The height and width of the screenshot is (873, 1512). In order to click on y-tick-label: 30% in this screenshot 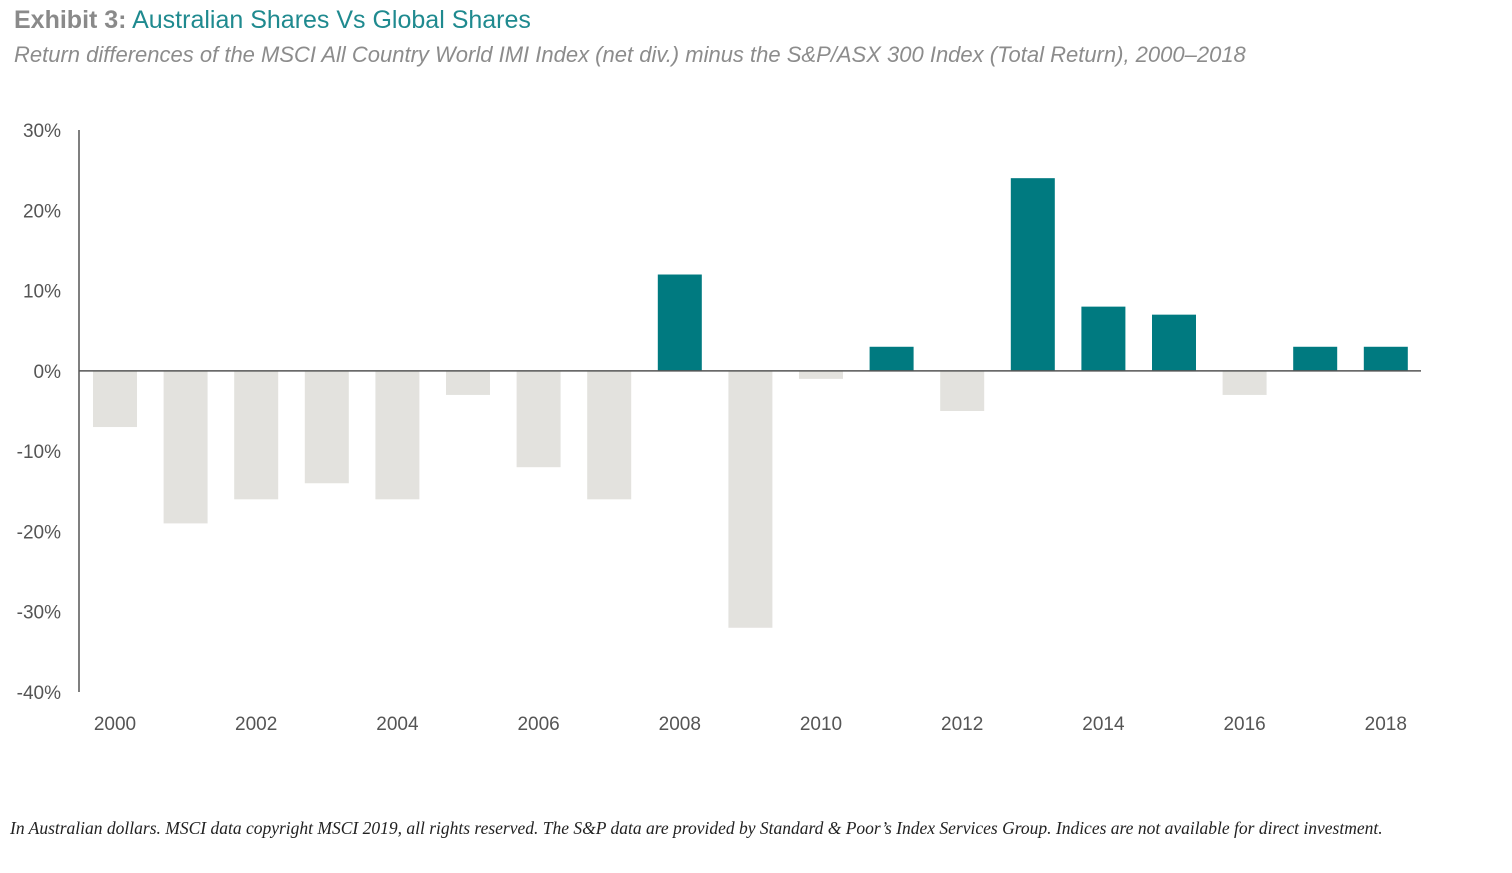, I will do `click(42, 131)`.